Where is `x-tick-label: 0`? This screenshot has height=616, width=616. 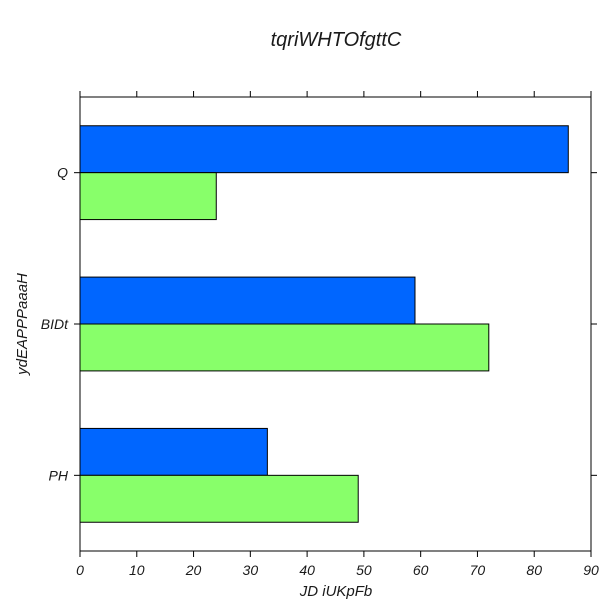
x-tick-label: 0 is located at coordinates (80, 570).